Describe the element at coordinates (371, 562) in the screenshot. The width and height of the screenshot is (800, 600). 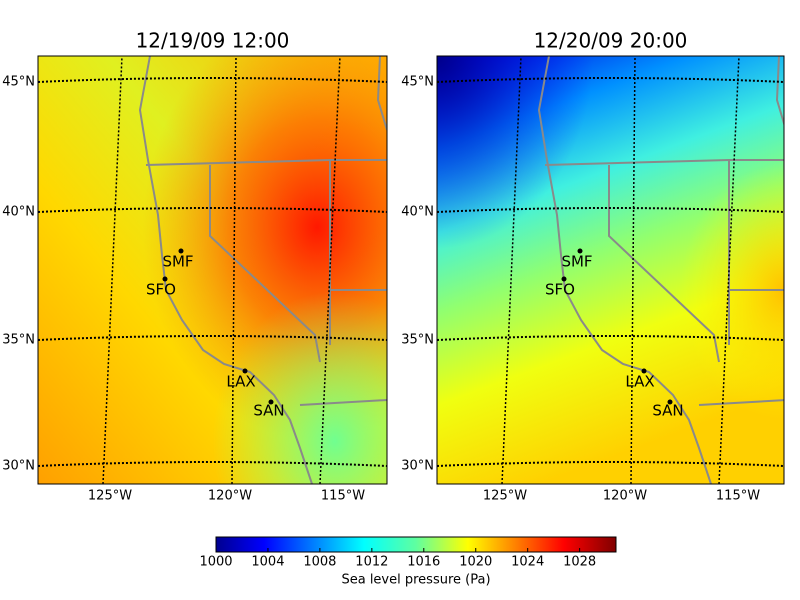
I see `colorbar-tick-label: 1012` at that location.